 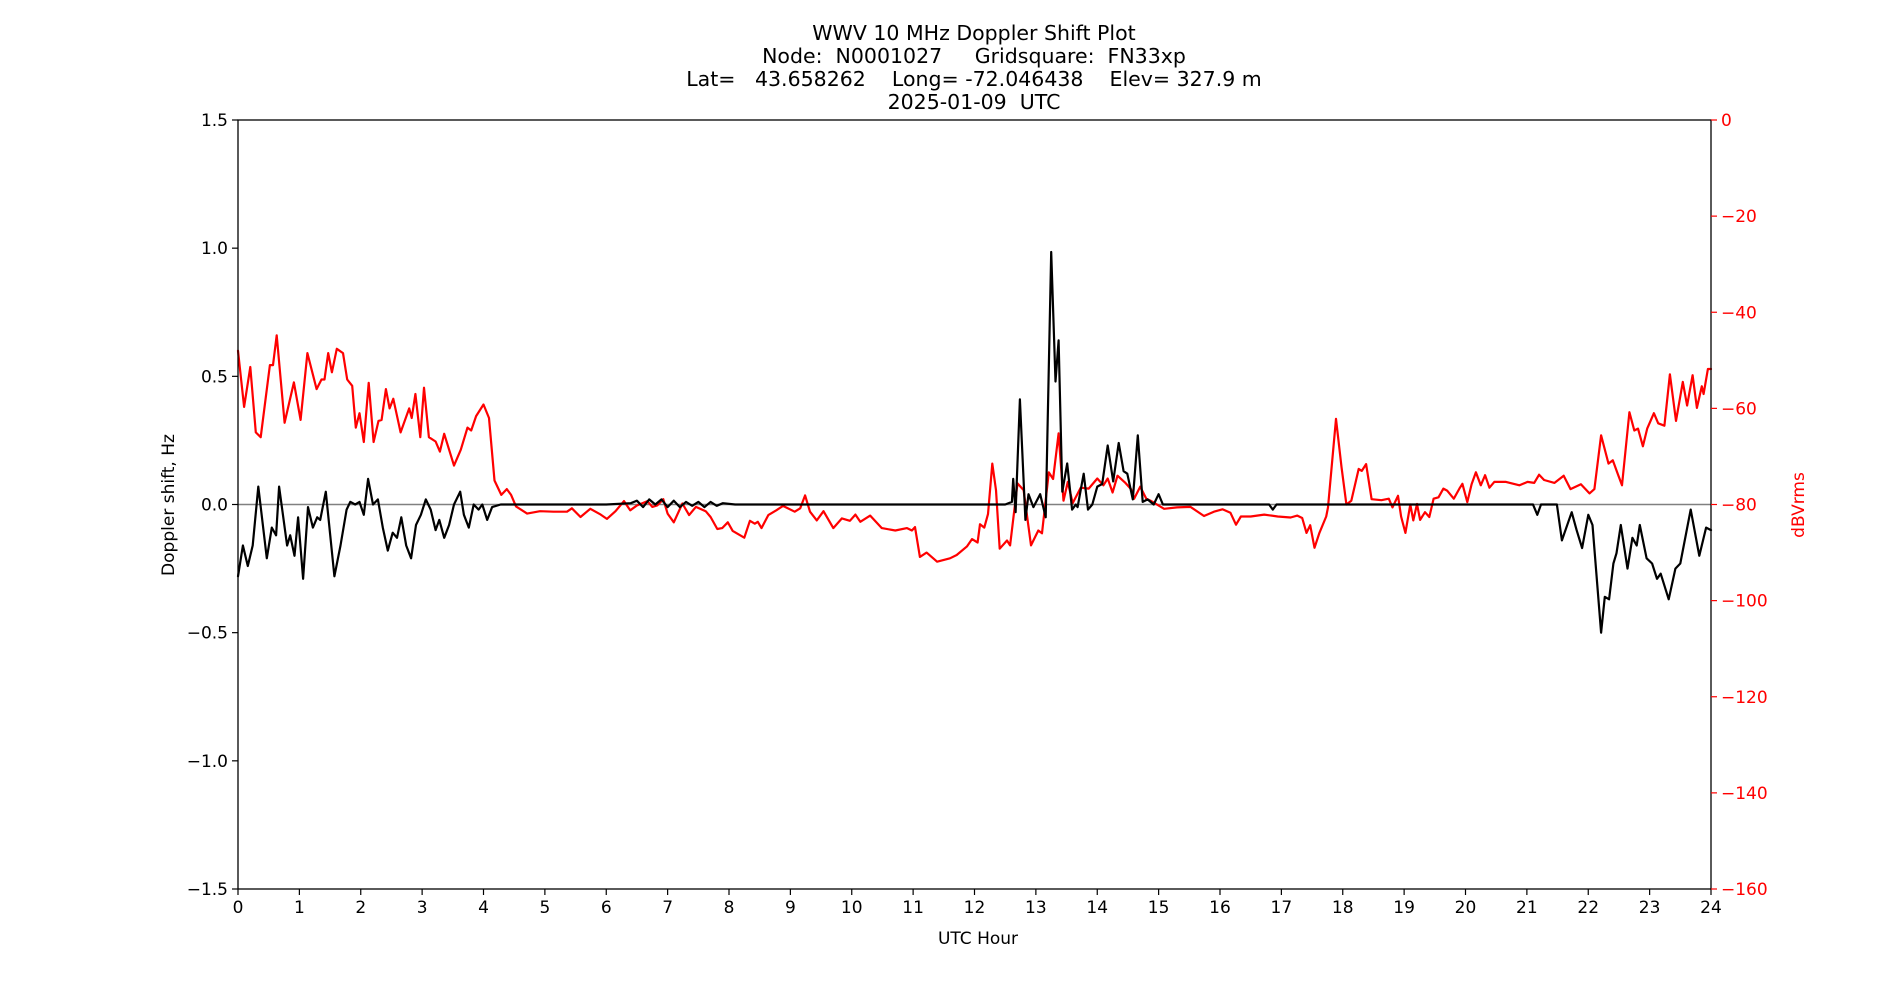 I want to click on y-axis-left-label: Doppler shift, Hz, so click(x=169, y=505).